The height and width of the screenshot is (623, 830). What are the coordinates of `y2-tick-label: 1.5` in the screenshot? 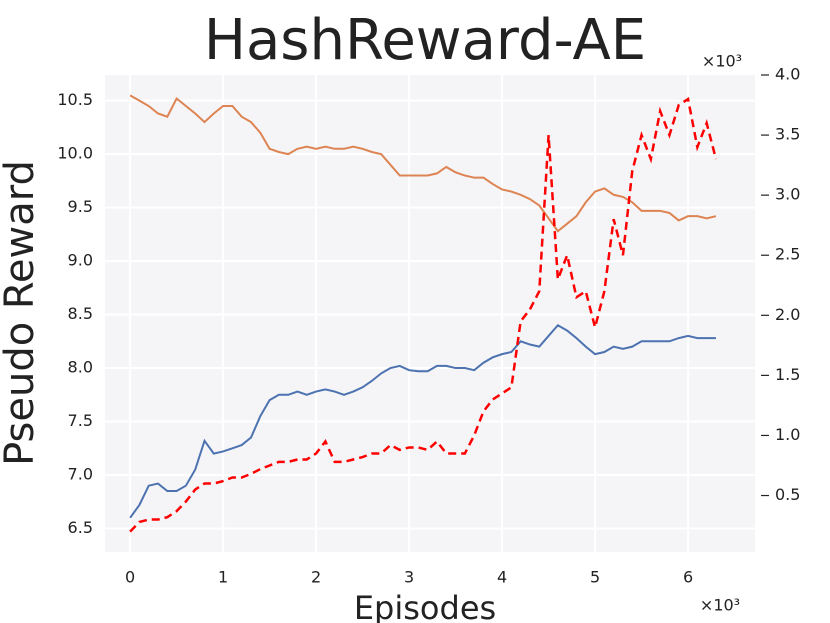 It's located at (787, 374).